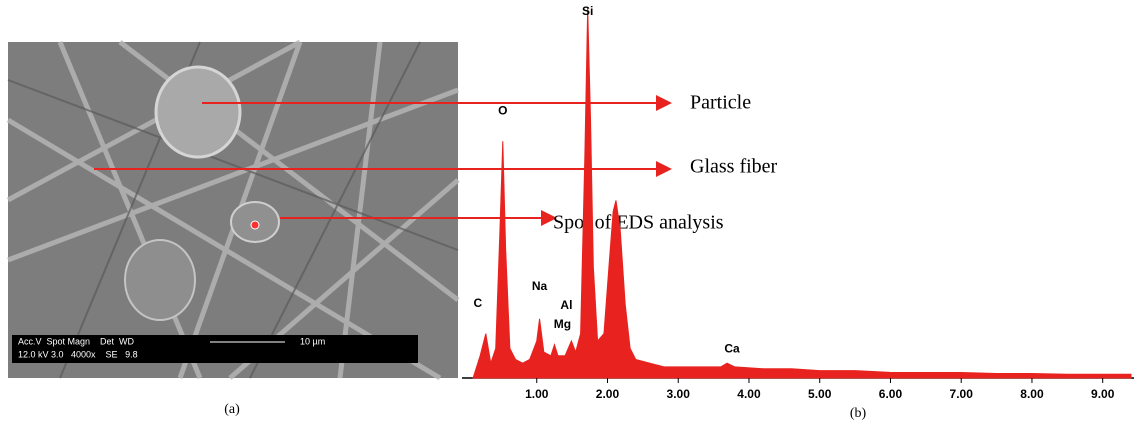  What do you see at coordinates (502, 110) in the screenshot?
I see `peak-label: O` at bounding box center [502, 110].